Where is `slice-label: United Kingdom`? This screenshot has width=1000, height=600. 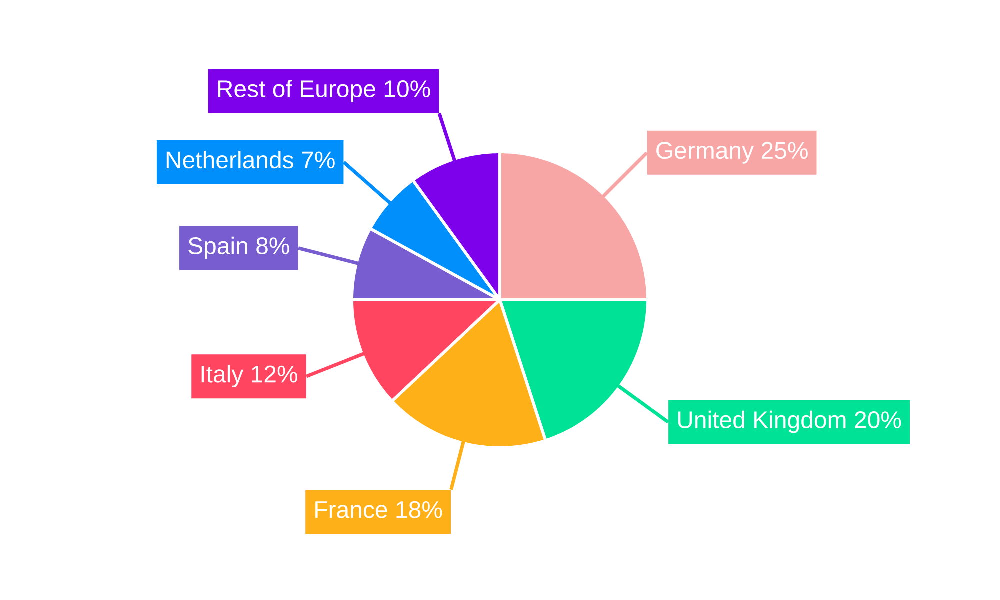 slice-label: United Kingdom is located at coordinates (762, 422).